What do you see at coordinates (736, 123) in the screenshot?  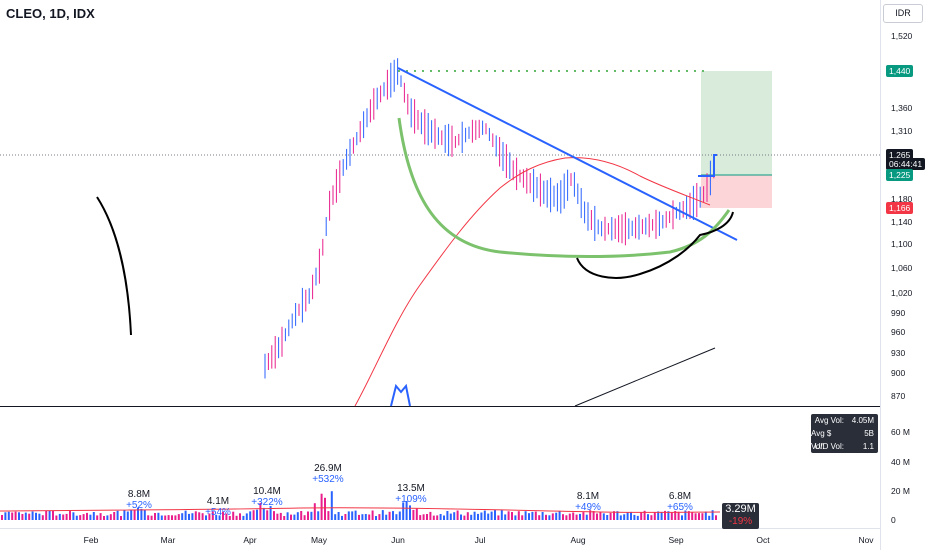 I see `target-zone` at bounding box center [736, 123].